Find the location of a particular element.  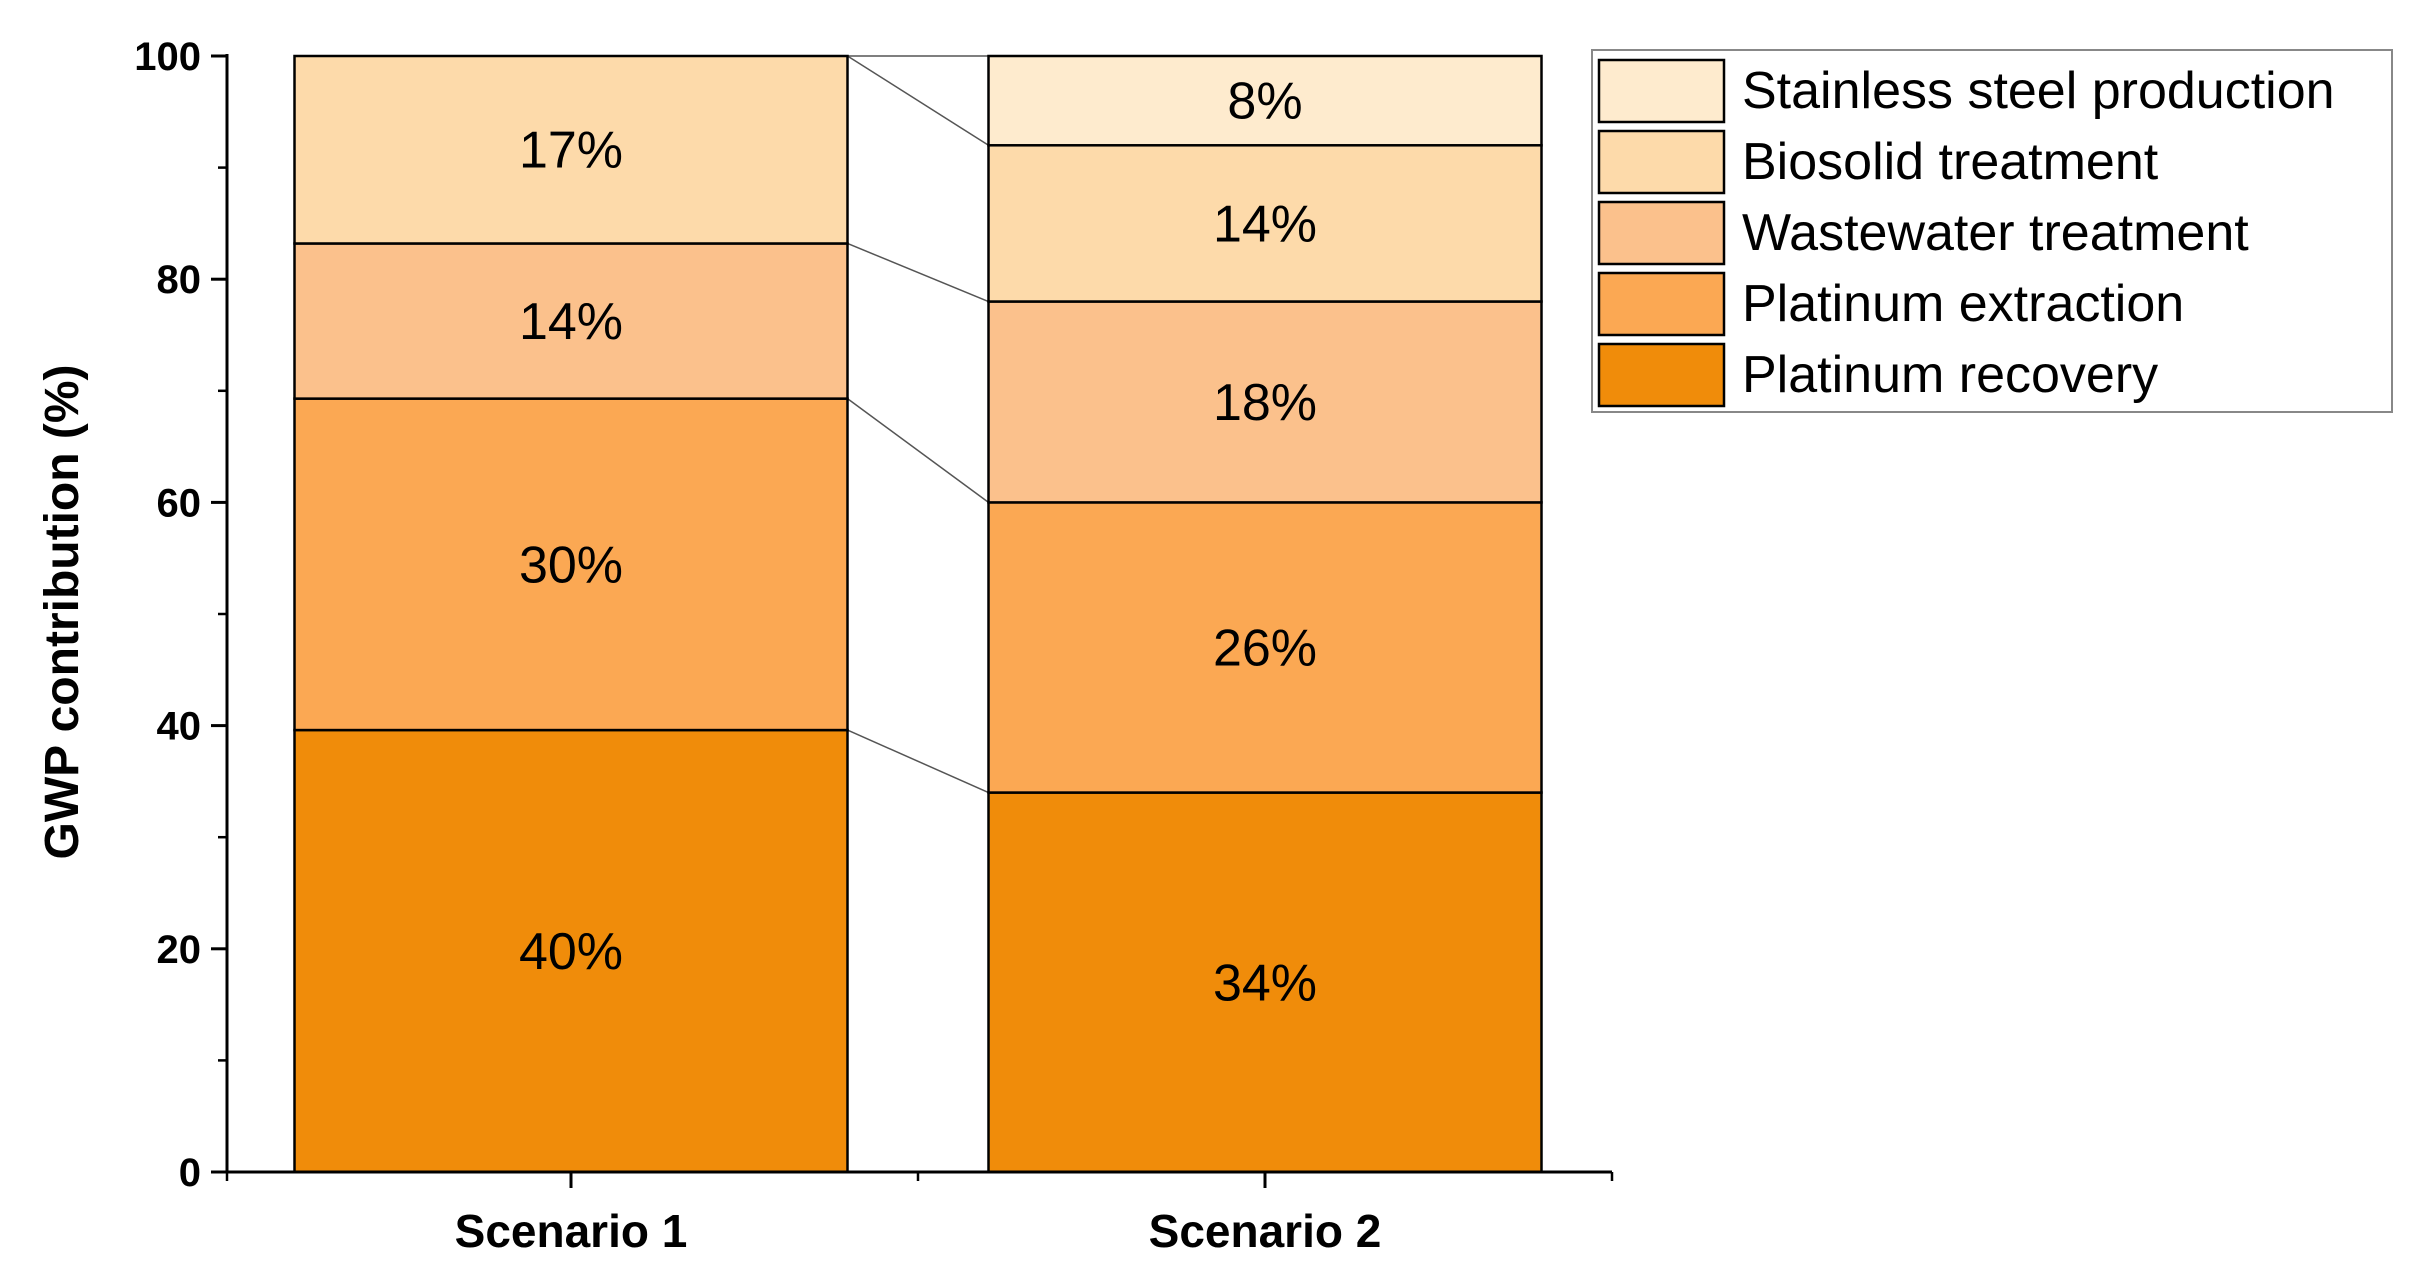

legend-swatch-biosolid-treatment is located at coordinates (1661, 162).